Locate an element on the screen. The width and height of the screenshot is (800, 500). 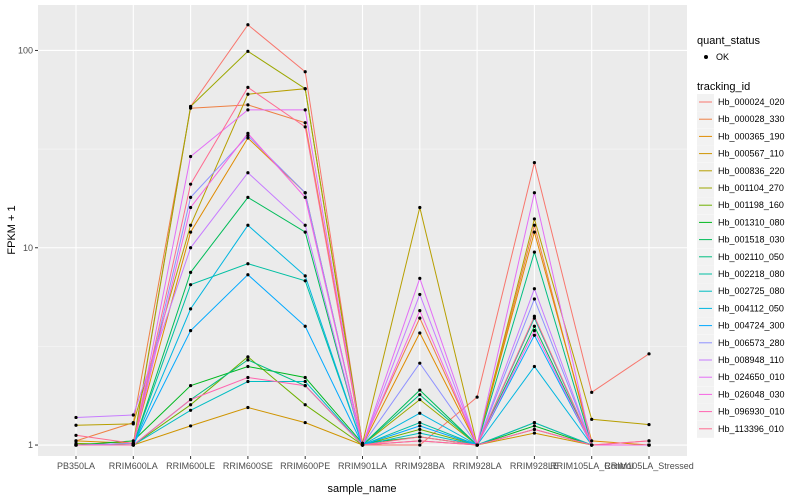
legend-label-Hb_002110_050: Hb_002110_050 is located at coordinates (751, 257).